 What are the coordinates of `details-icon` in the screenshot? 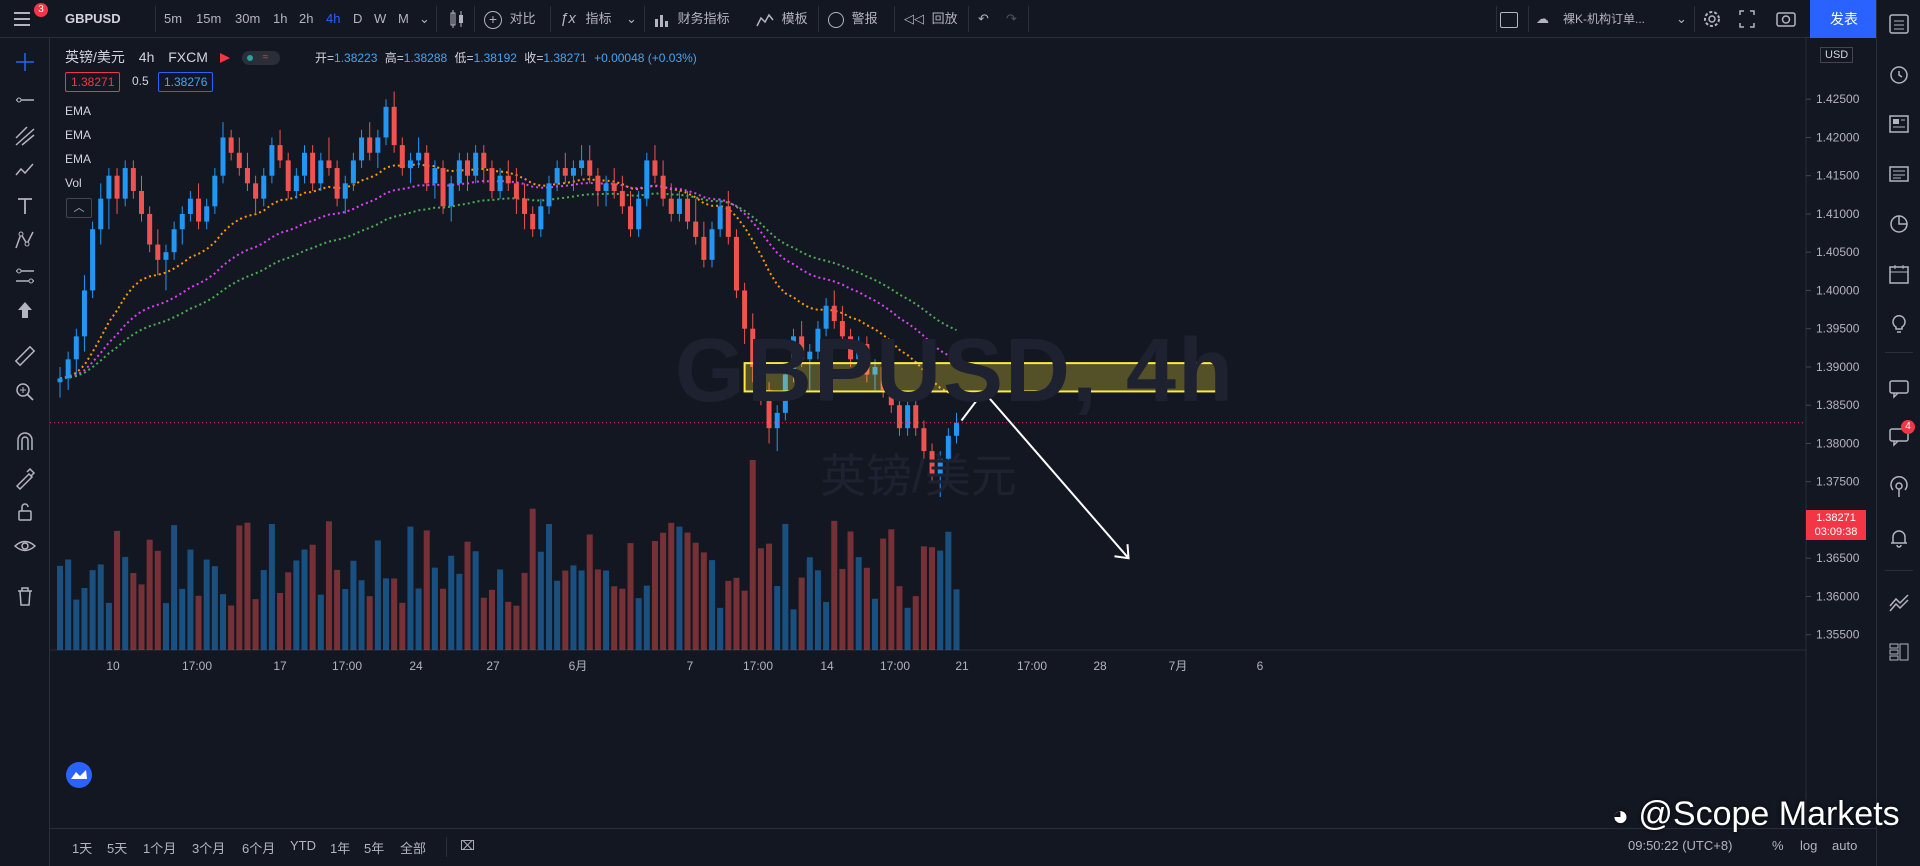 It's located at (1899, 174).